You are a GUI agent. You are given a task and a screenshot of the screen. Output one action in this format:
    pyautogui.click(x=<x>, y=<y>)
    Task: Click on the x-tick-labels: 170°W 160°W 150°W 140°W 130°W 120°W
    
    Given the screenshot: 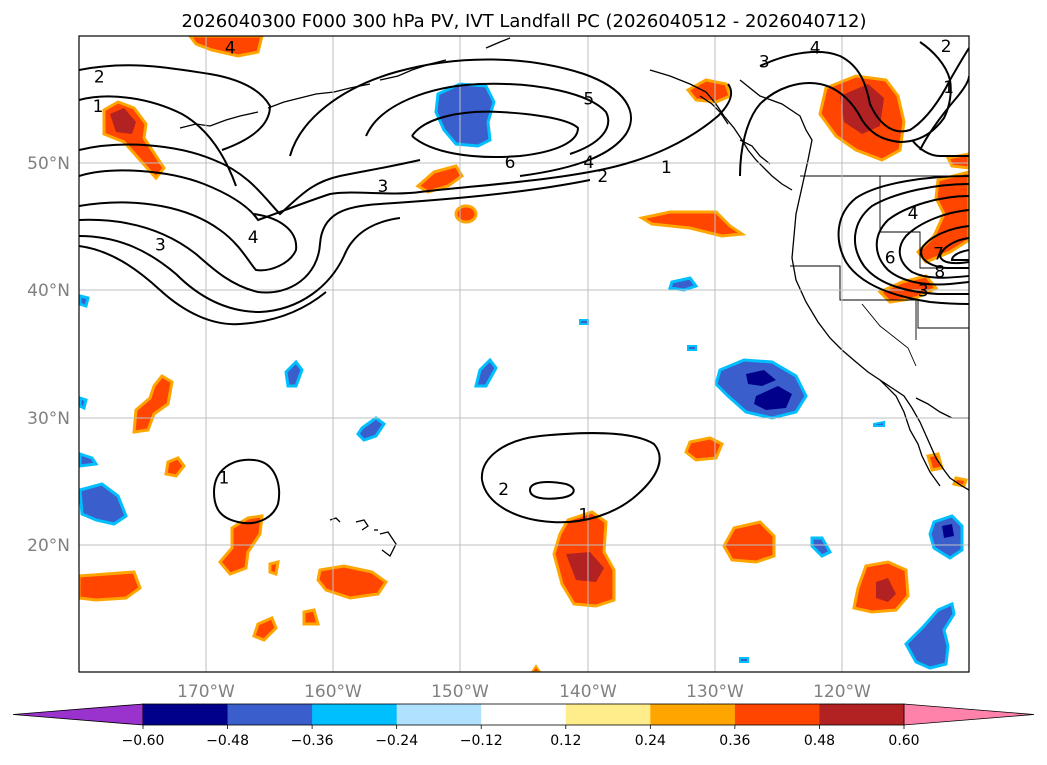 What is the action you would take?
    pyautogui.click(x=524, y=692)
    